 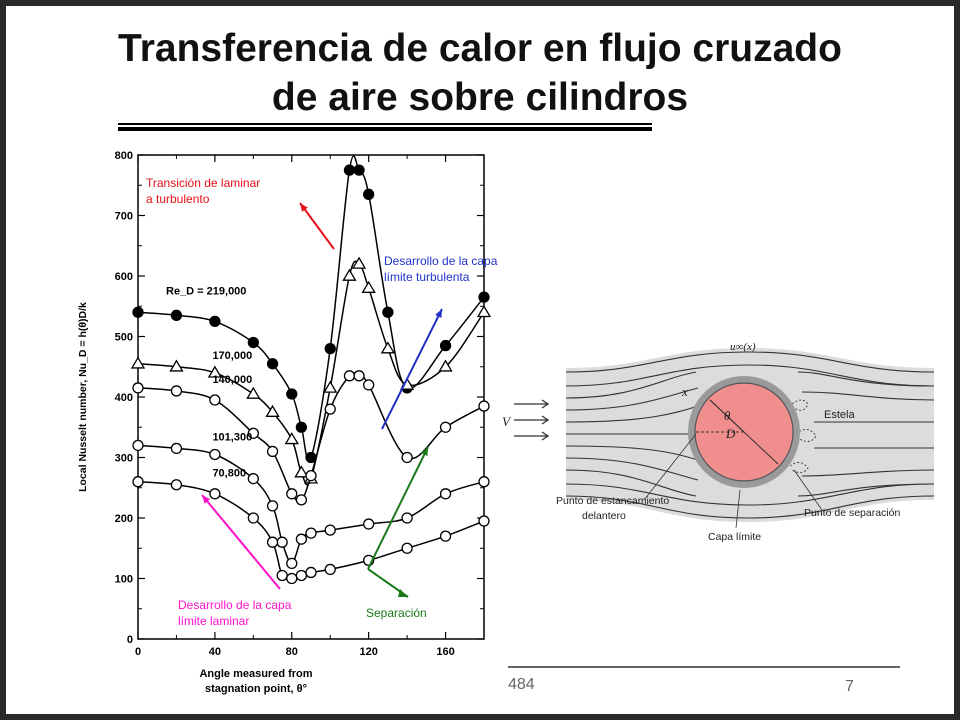 I want to click on annotation-arrow, so click(x=317, y=226).